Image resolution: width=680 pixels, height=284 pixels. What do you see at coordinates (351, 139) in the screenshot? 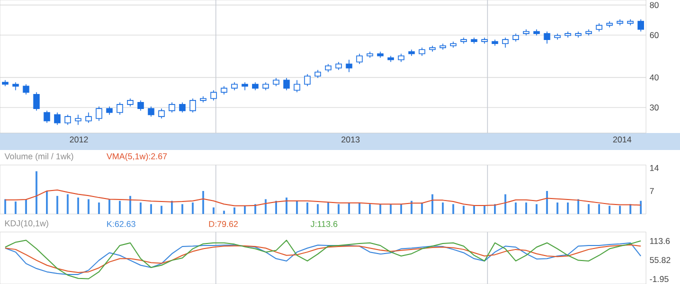
I see `x-tick-label: 2013` at bounding box center [351, 139].